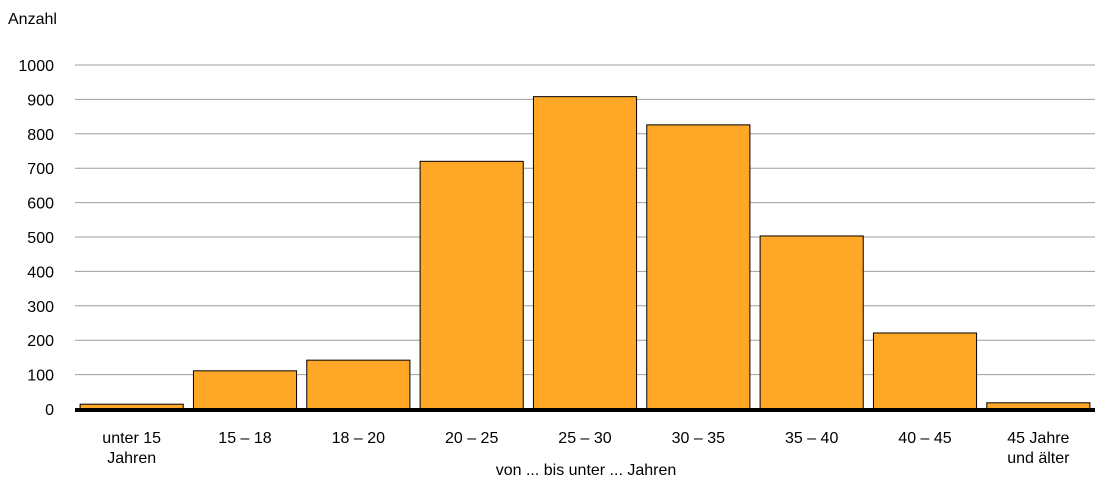 The image size is (1095, 482). What do you see at coordinates (36, 66) in the screenshot?
I see `y-tick-label: 1000` at bounding box center [36, 66].